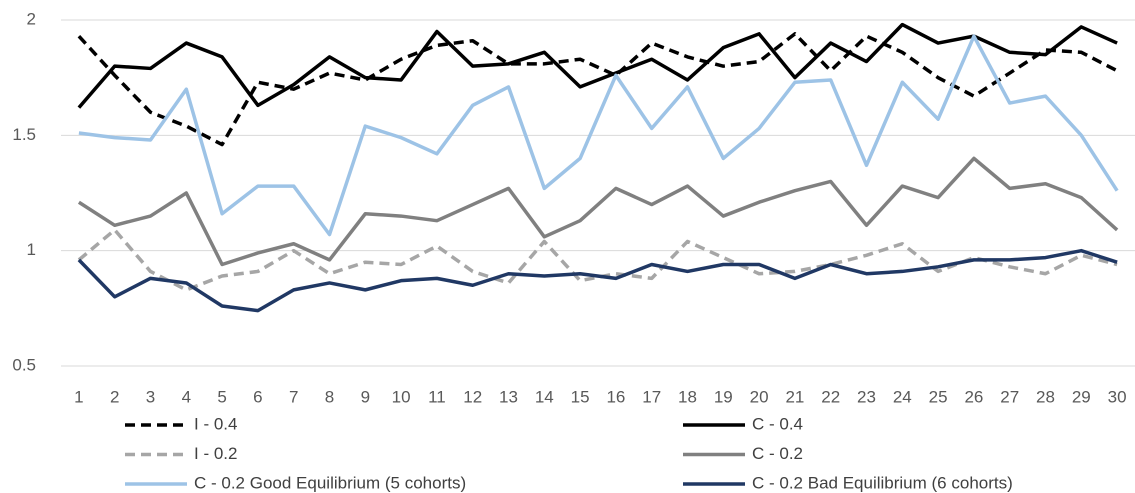 This screenshot has height=493, width=1135. What do you see at coordinates (472, 396) in the screenshot?
I see `x-tick-label: 12` at bounding box center [472, 396].